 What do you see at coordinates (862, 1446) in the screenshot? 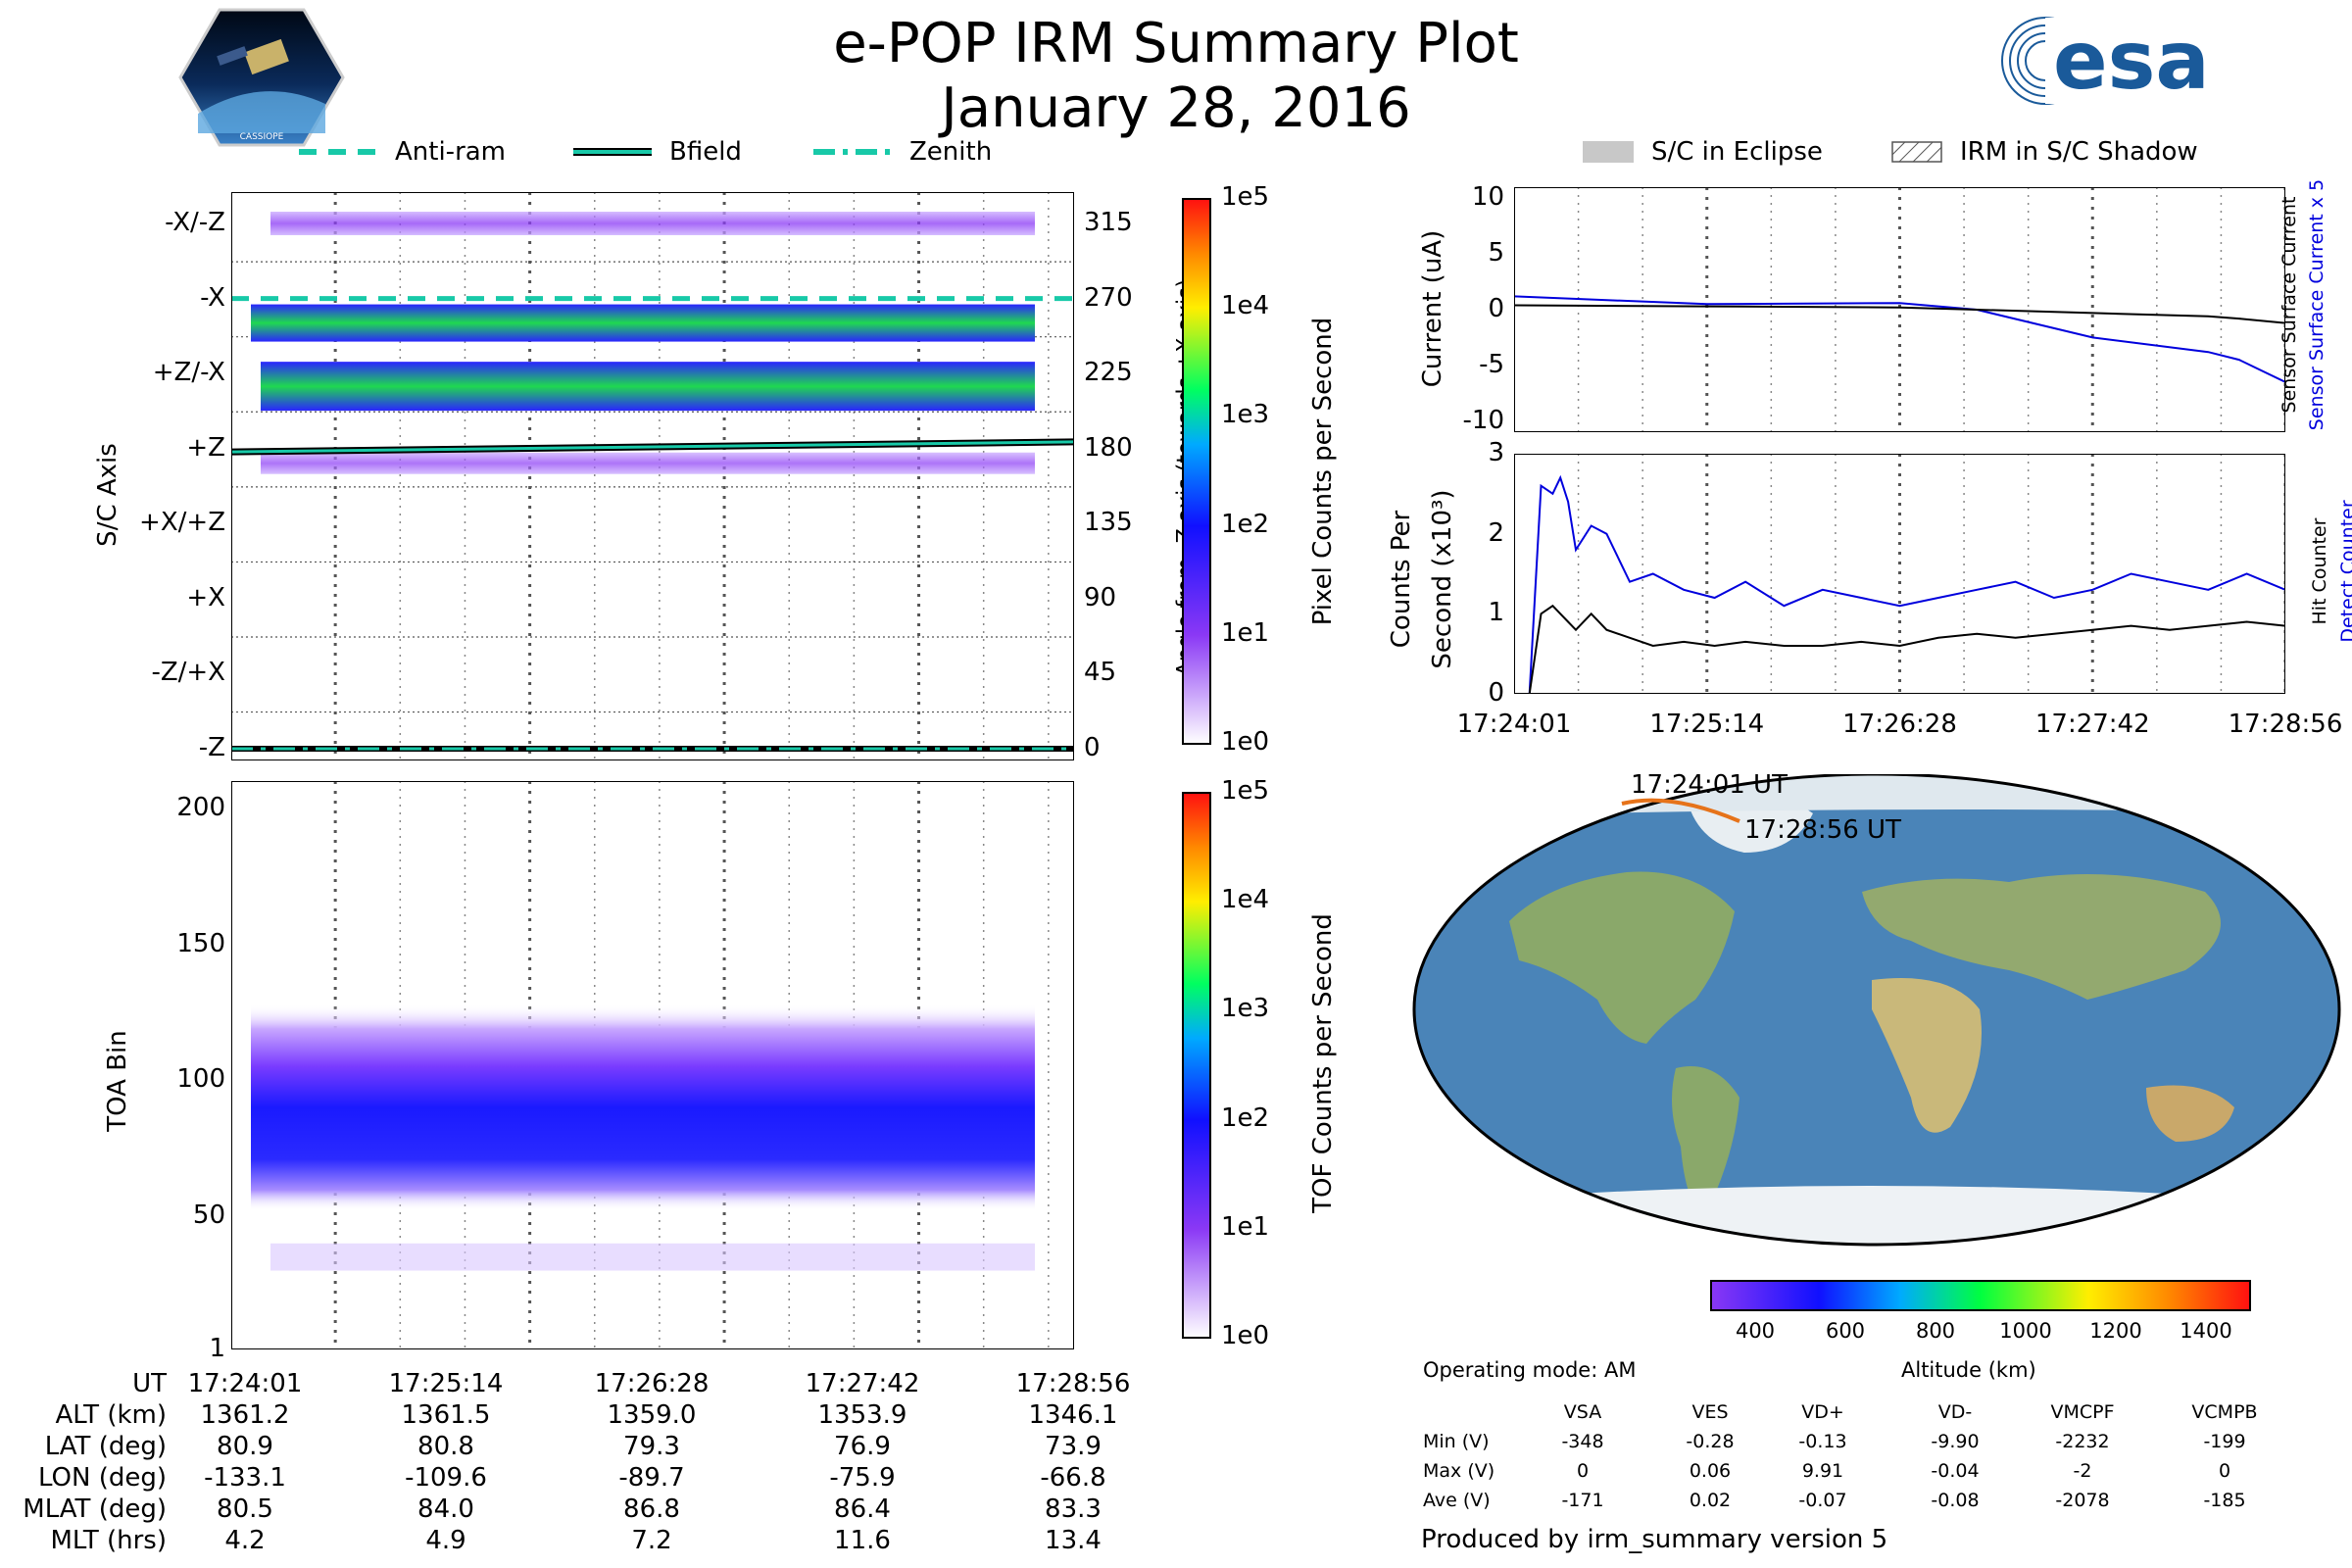
I see `ephemeris-cell: 76.9` at bounding box center [862, 1446].